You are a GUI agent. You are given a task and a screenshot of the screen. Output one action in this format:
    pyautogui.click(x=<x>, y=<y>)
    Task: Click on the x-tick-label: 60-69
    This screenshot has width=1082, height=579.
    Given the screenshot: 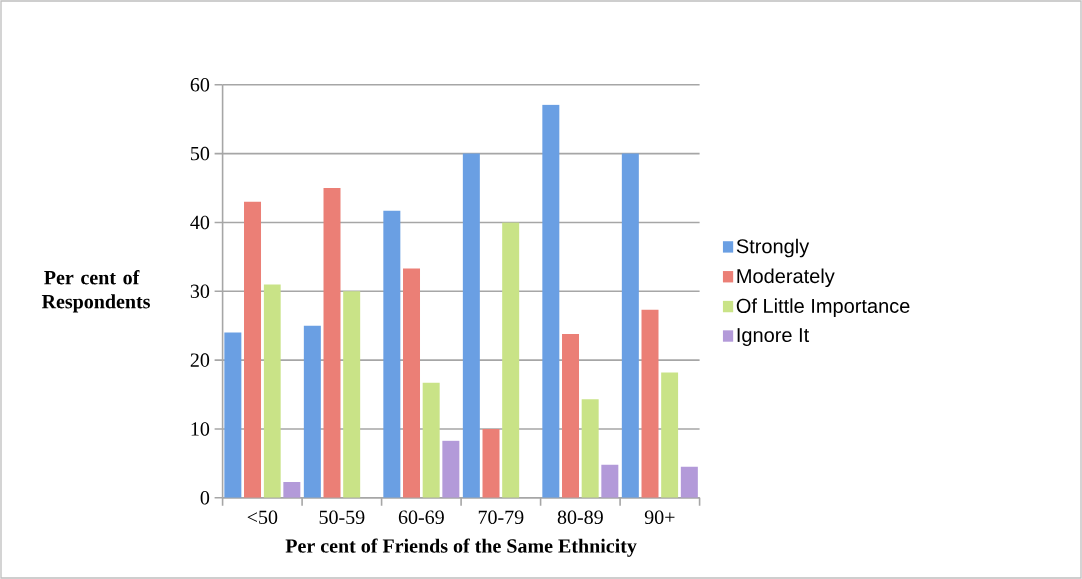 What is the action you would take?
    pyautogui.click(x=421, y=517)
    